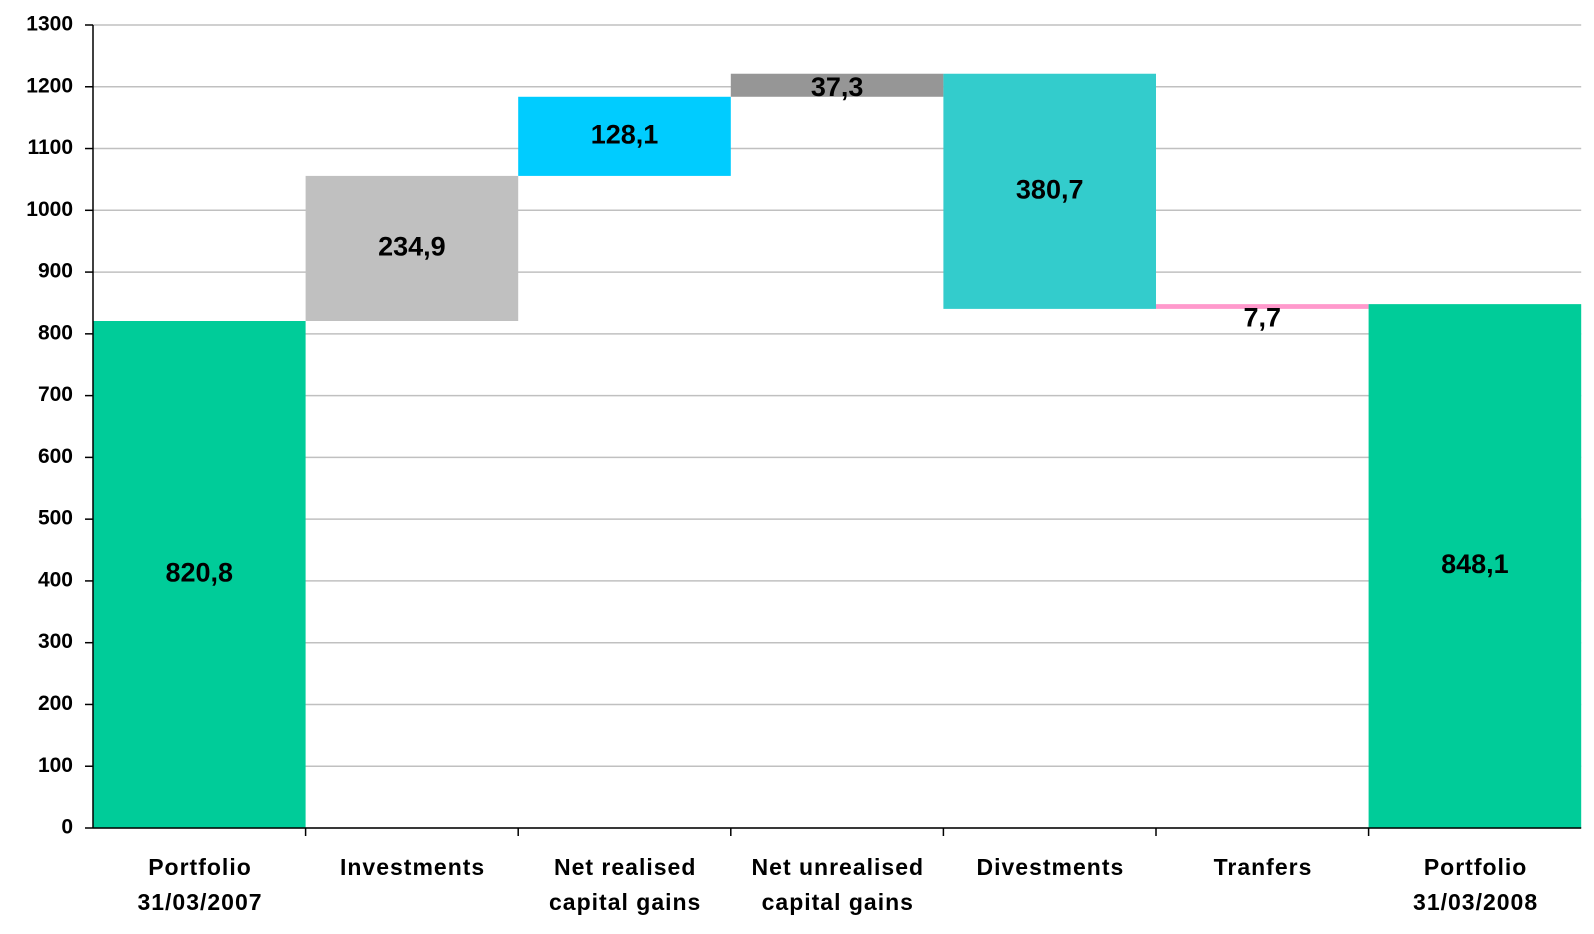 The image size is (1594, 934). I want to click on value-label: 848,1, so click(1475, 564).